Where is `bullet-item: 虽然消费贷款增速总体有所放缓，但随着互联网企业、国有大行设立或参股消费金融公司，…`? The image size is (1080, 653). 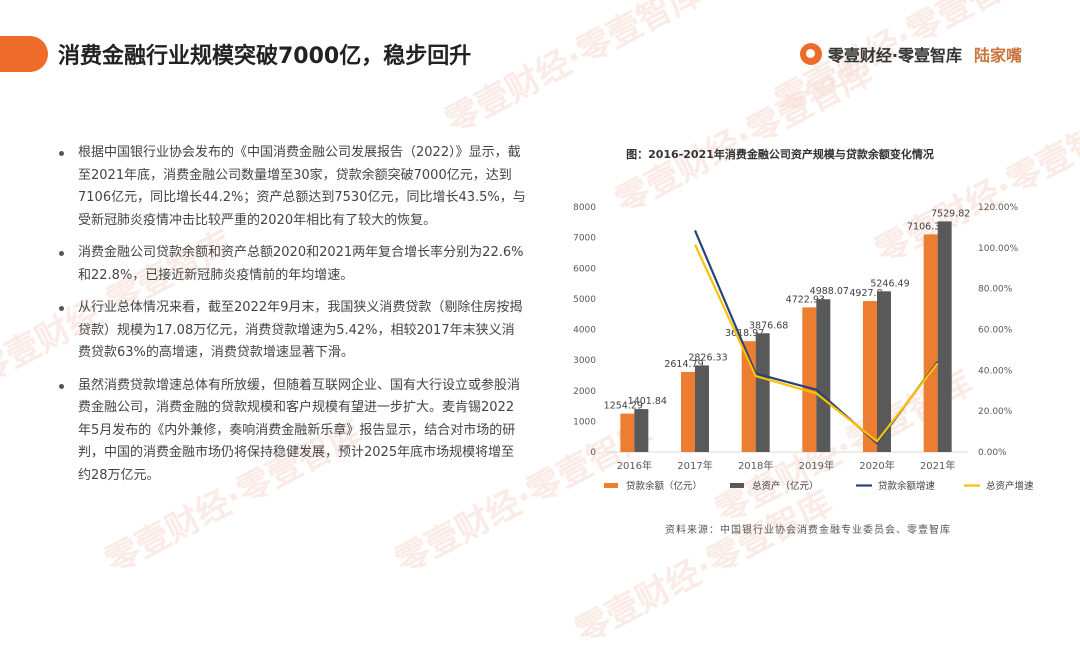 bullet-item: 虽然消费贷款增速总体有所放缓，但随着互联网企业、国有大行设立或参股消费金融公司，… is located at coordinates (291, 431).